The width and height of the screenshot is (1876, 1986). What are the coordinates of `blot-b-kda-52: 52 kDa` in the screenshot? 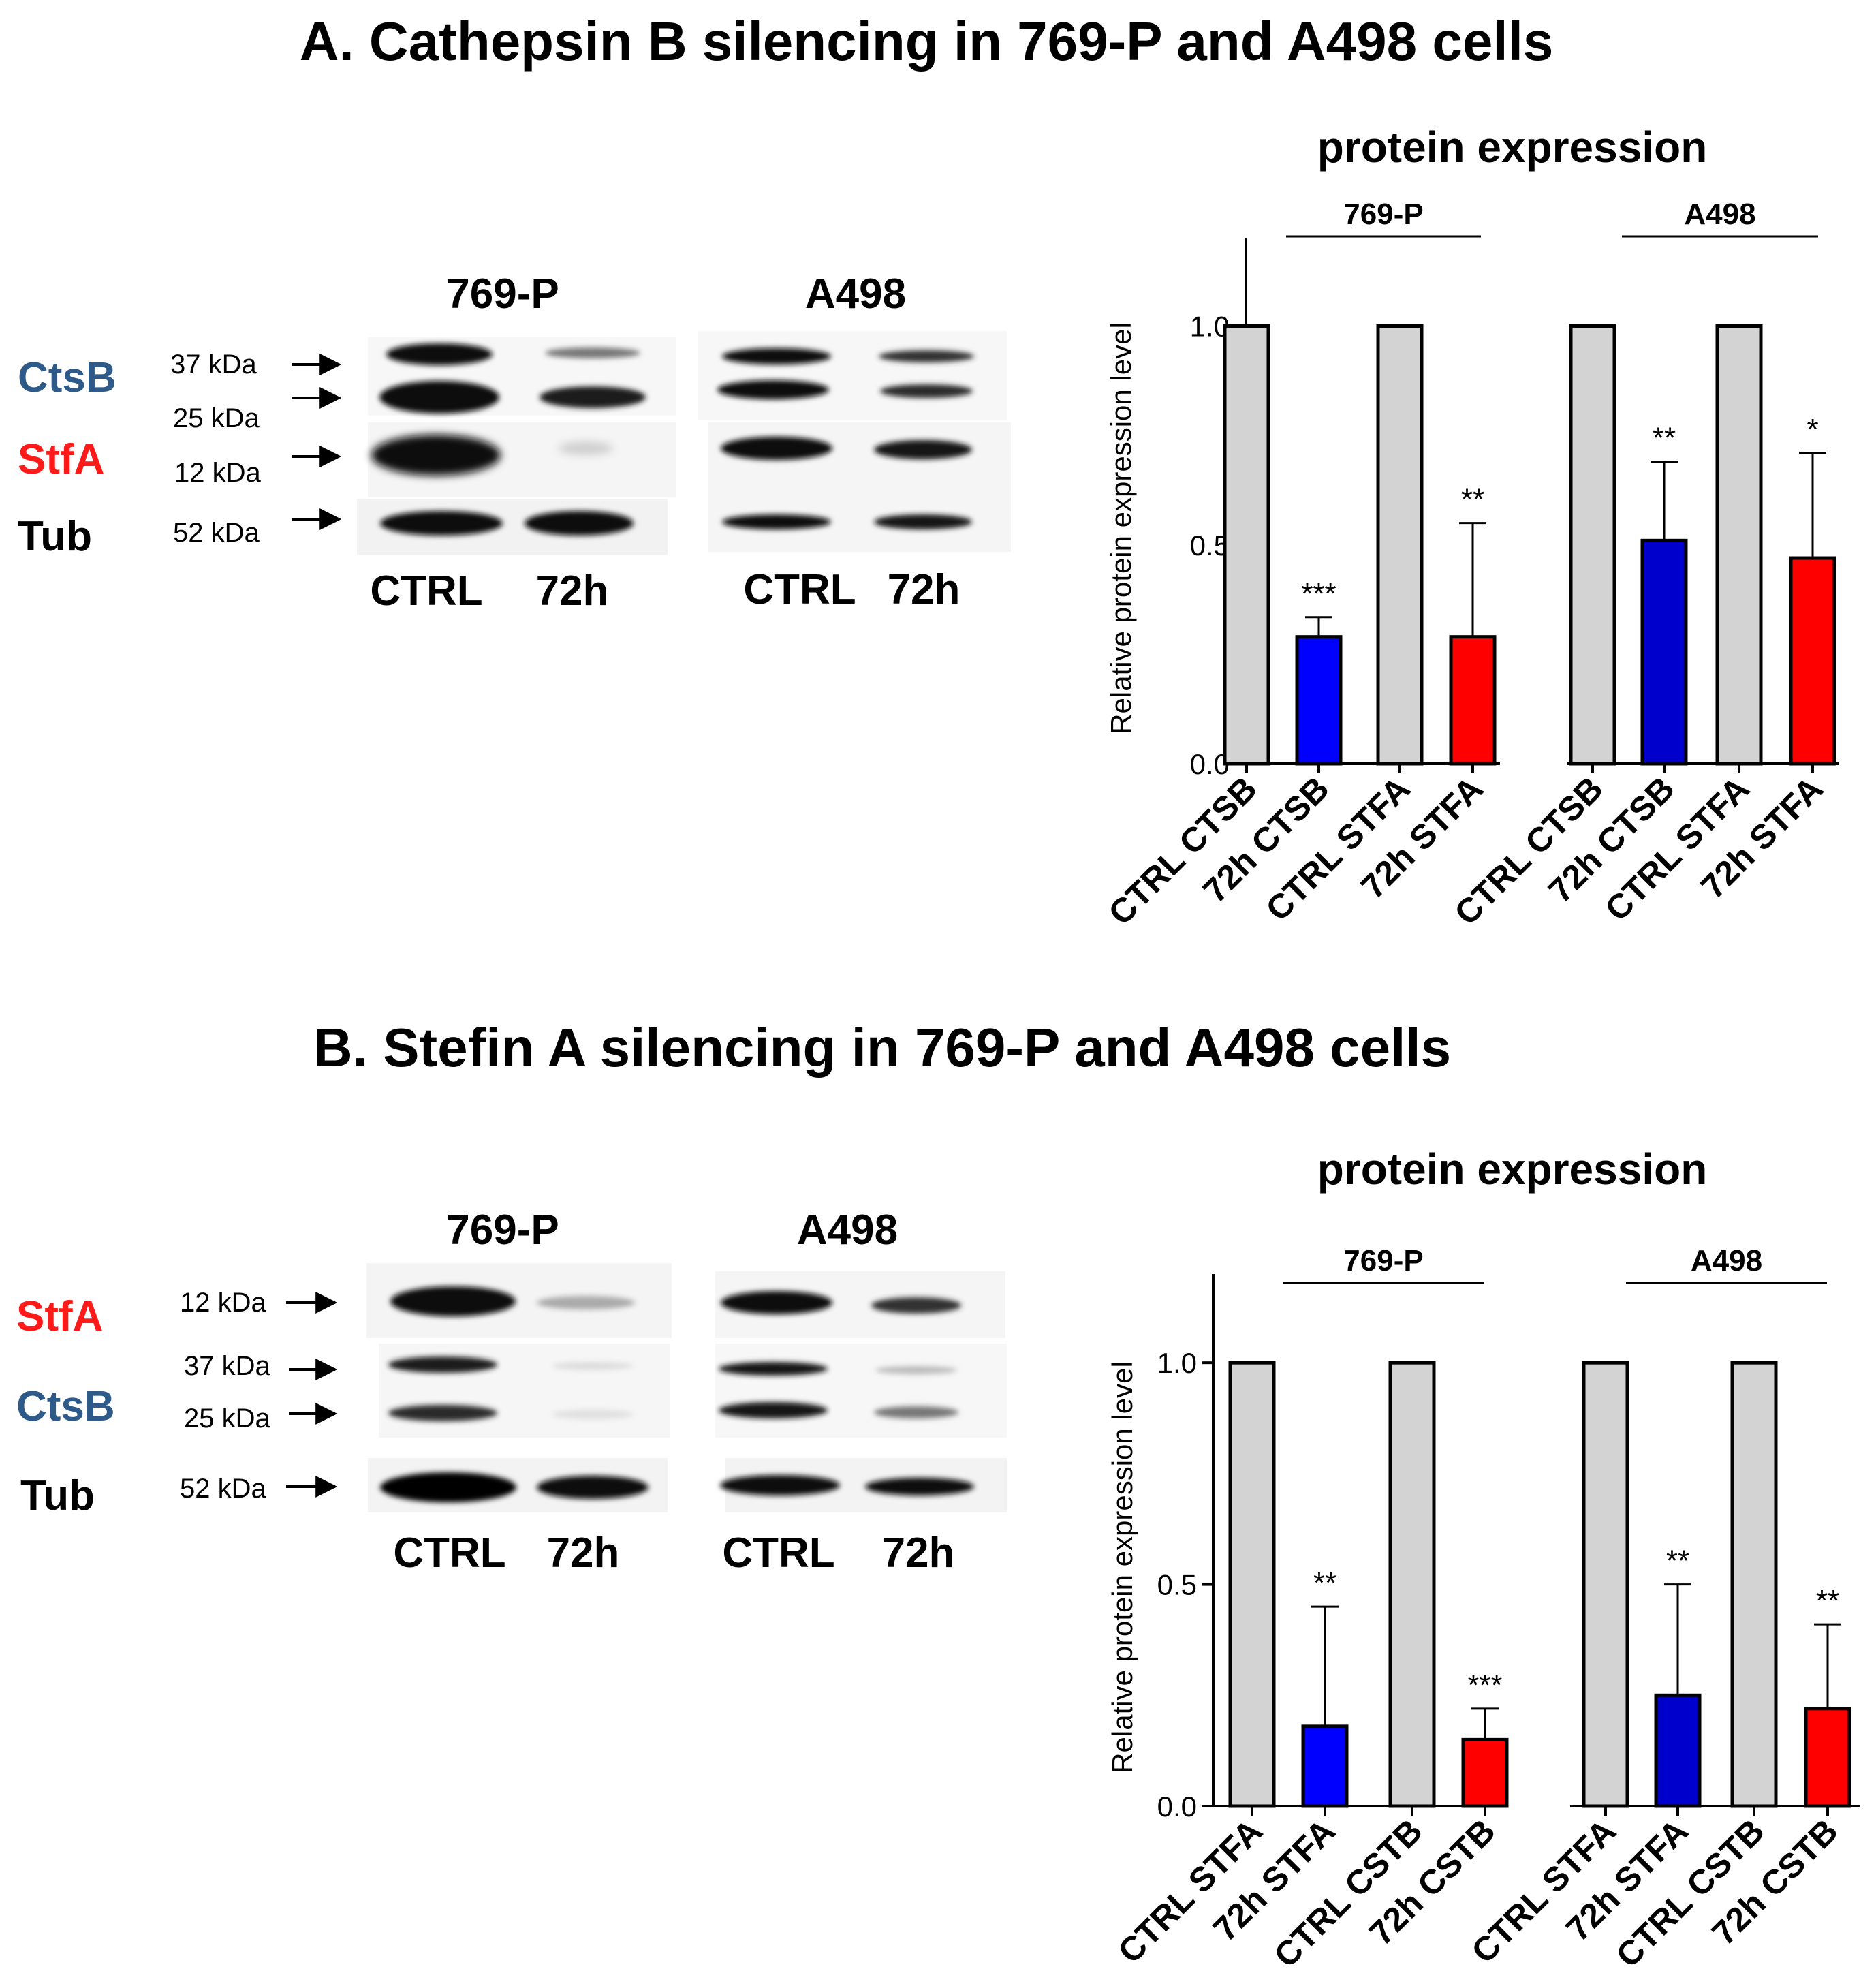 It's located at (223, 1489).